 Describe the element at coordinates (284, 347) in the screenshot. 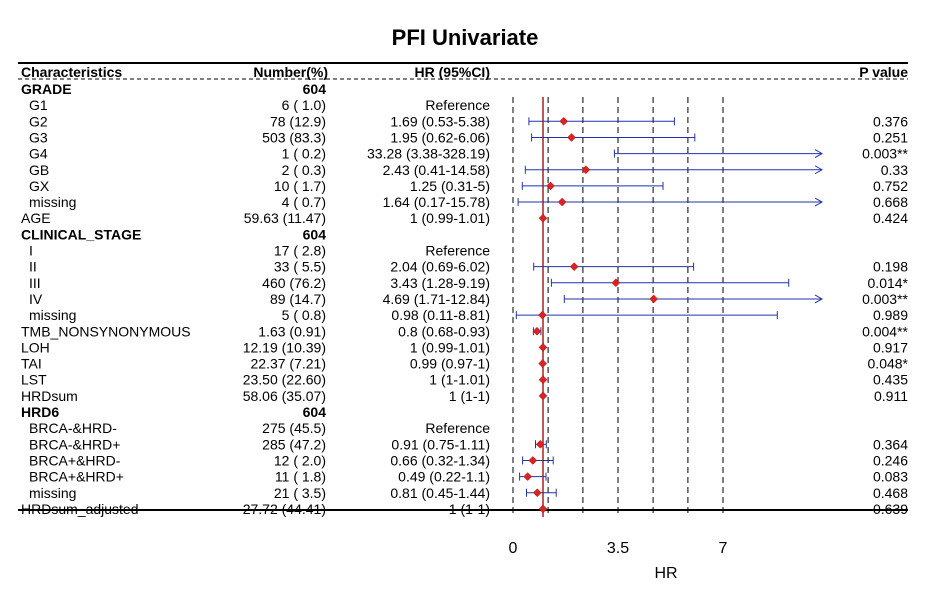

I see `row-number: 12.19 (10.39)` at that location.